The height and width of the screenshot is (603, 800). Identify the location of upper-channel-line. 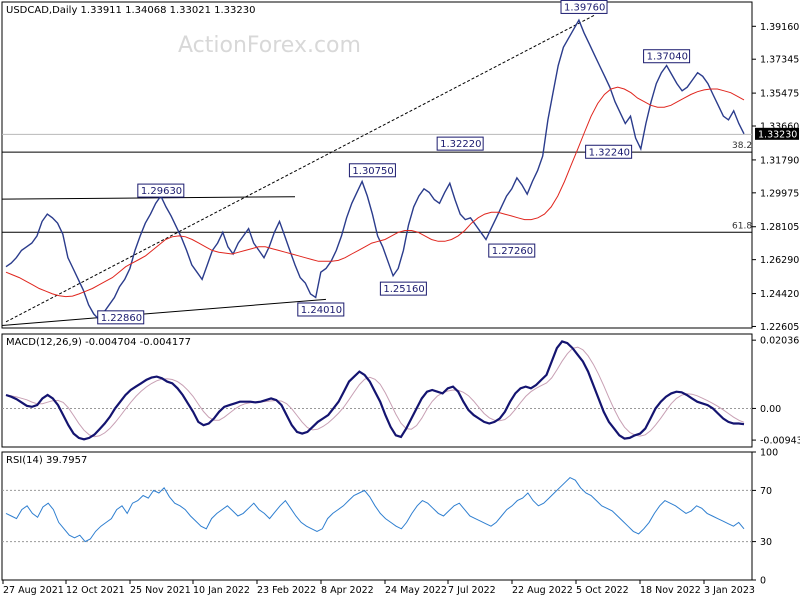
(148, 198).